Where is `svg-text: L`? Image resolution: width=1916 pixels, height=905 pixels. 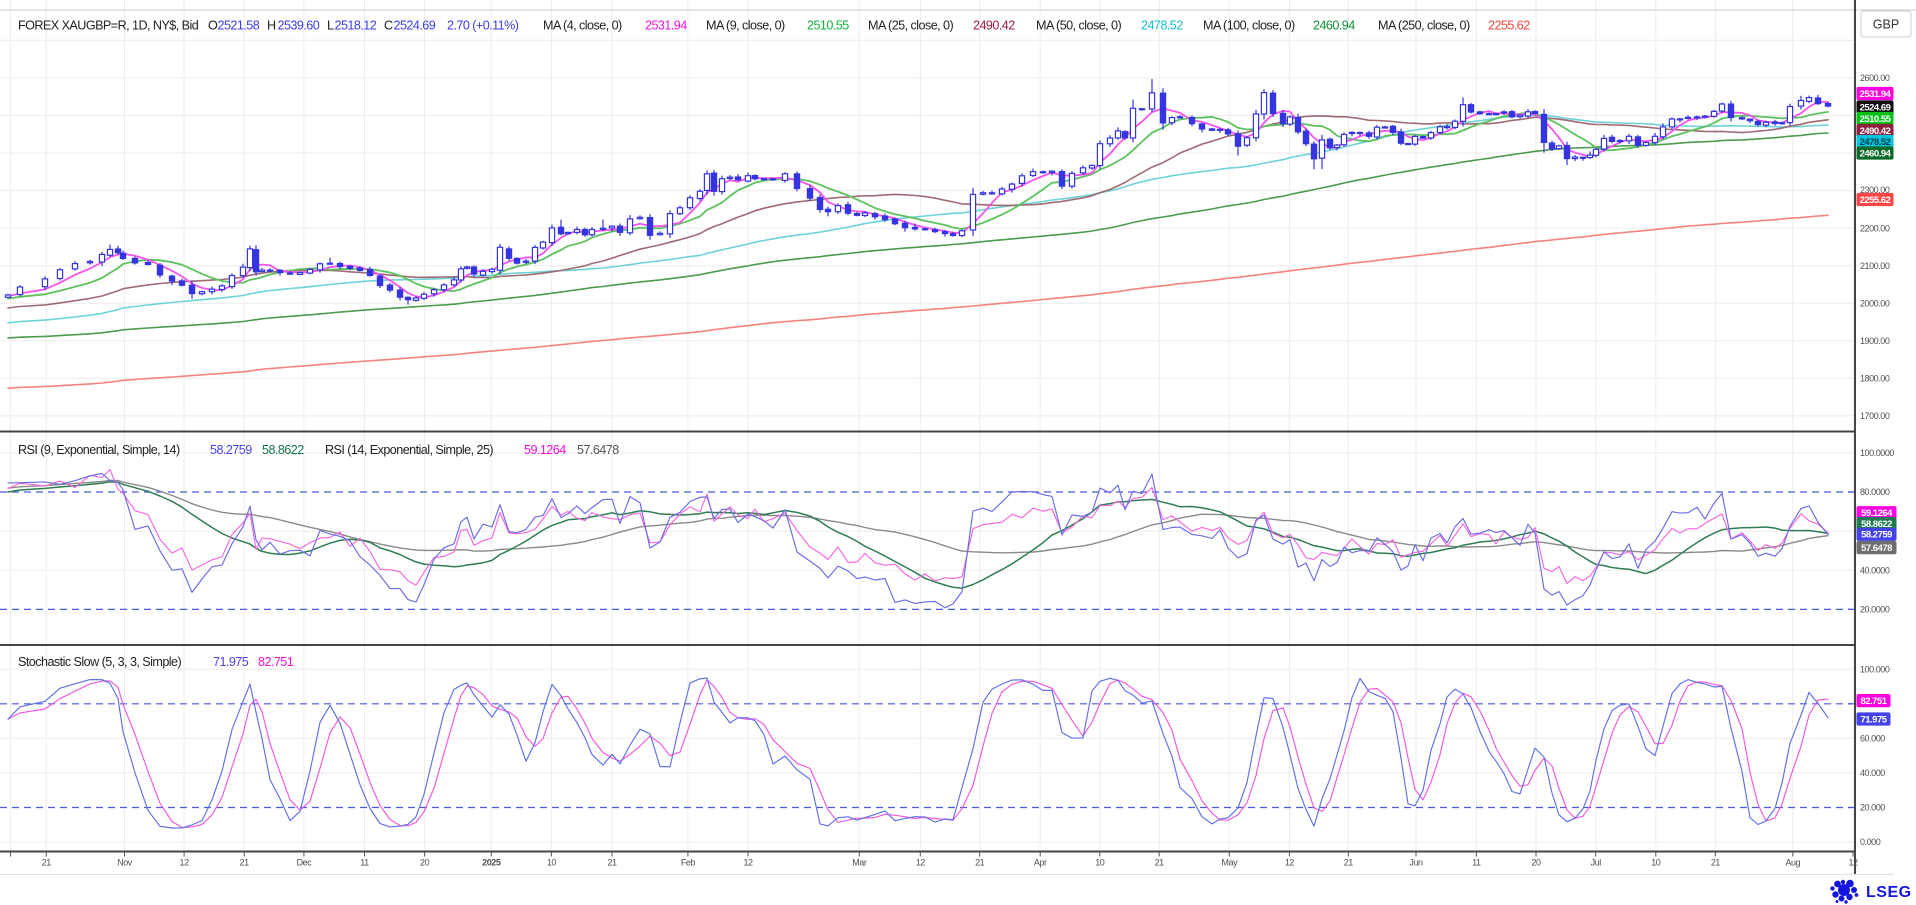
svg-text: L is located at coordinates (330, 26).